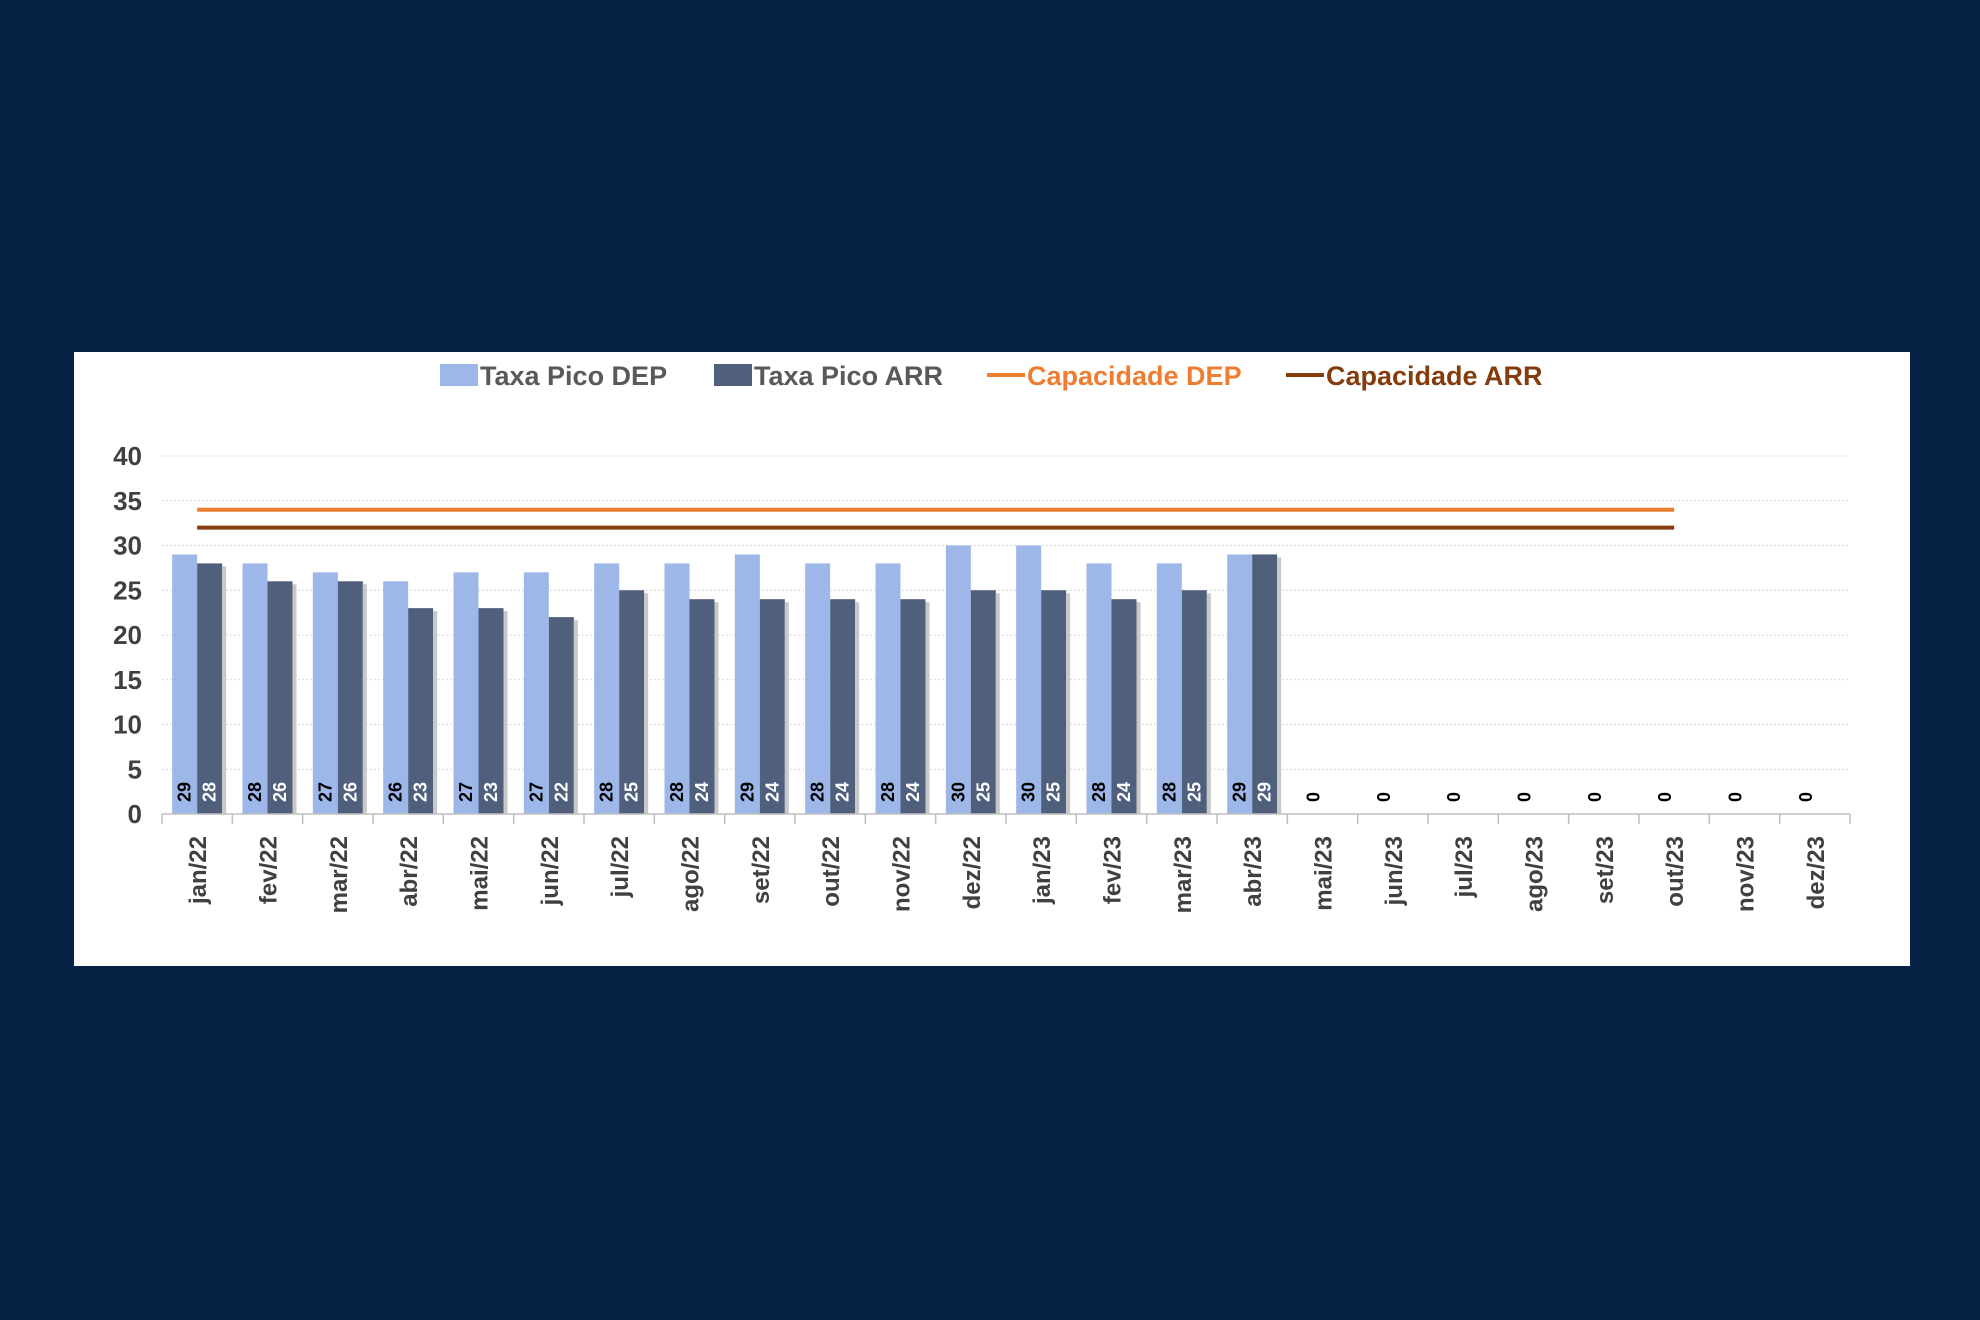 This screenshot has width=1980, height=1320. What do you see at coordinates (480, 873) in the screenshot?
I see `x-tick-label: mai/22` at bounding box center [480, 873].